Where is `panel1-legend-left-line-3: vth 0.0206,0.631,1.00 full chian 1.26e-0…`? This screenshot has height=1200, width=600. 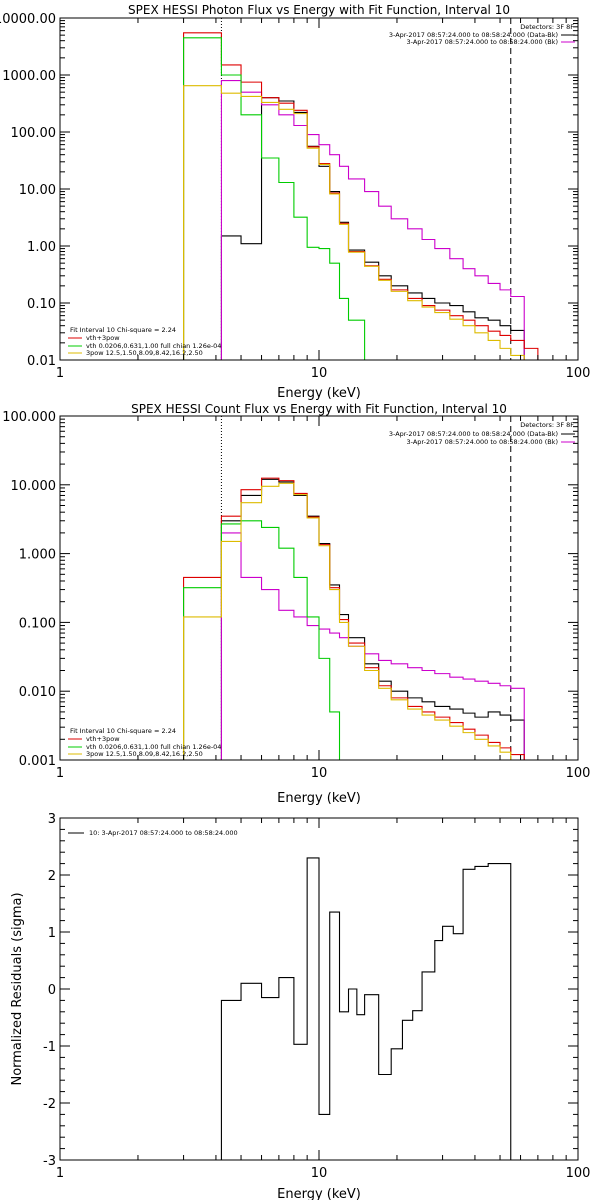 panel1-legend-left-line-3: vth 0.0206,0.631,1.00 full chian 1.26e-0… is located at coordinates (153, 346).